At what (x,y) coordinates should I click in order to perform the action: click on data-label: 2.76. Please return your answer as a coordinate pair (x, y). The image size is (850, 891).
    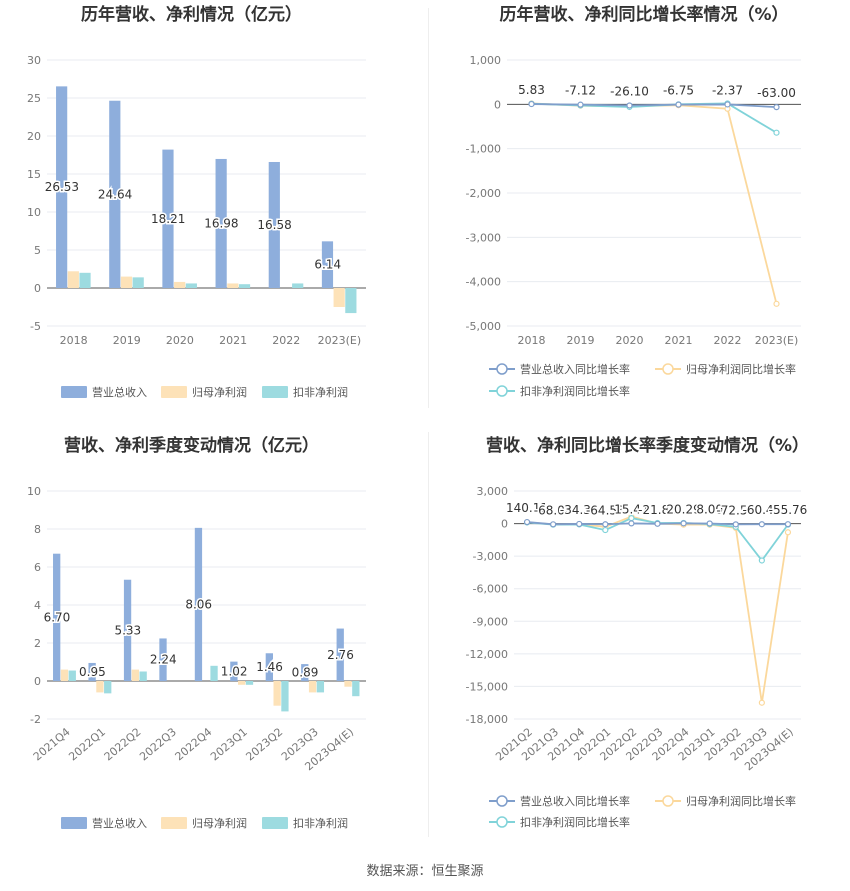
    Looking at the image, I should click on (340, 655).